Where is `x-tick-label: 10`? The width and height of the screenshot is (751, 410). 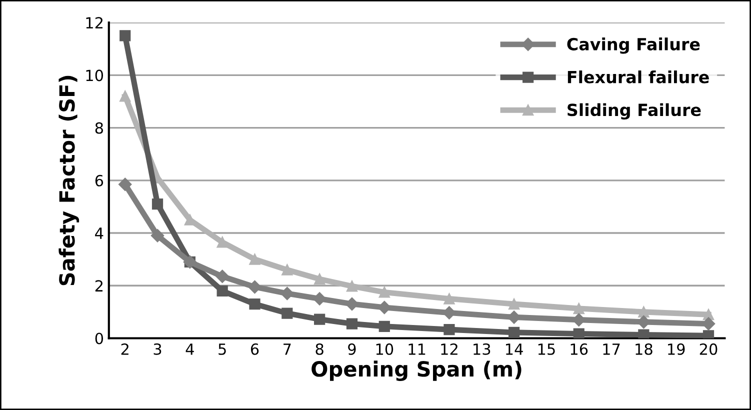
x-tick-label: 10 is located at coordinates (385, 349).